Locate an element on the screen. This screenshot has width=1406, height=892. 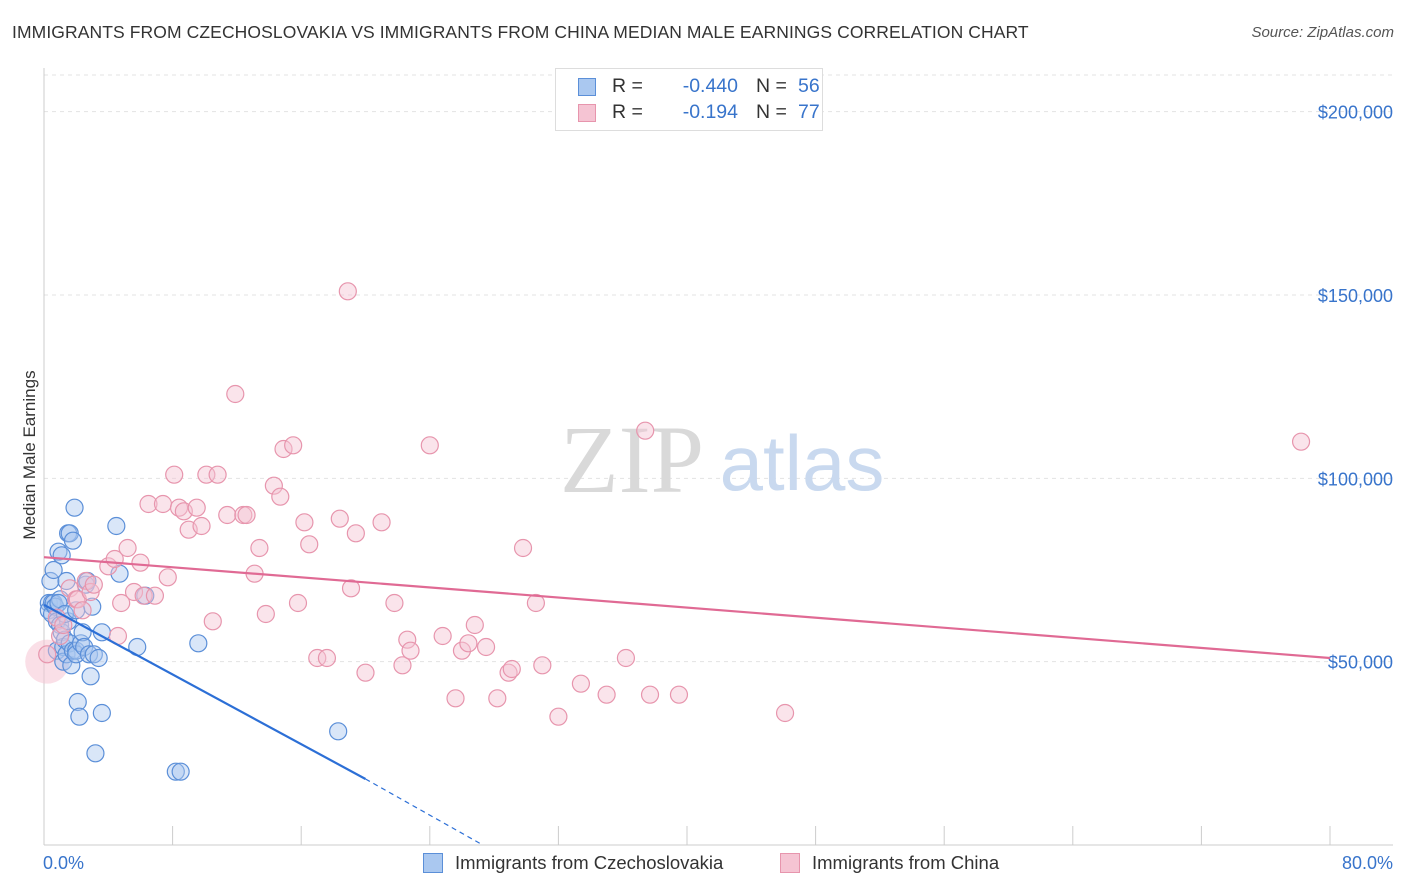
legend-n-value: 56 is located at coordinates (809, 86).